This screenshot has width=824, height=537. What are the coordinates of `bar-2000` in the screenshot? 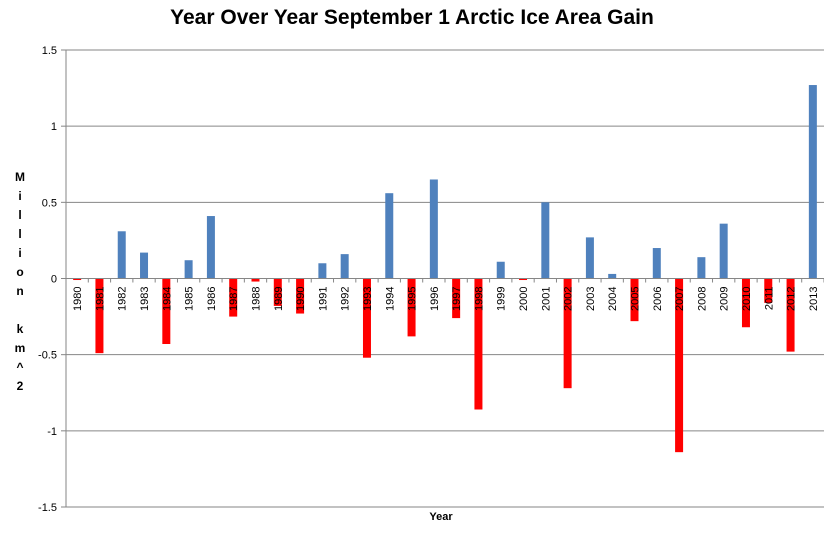 It's located at (523, 279).